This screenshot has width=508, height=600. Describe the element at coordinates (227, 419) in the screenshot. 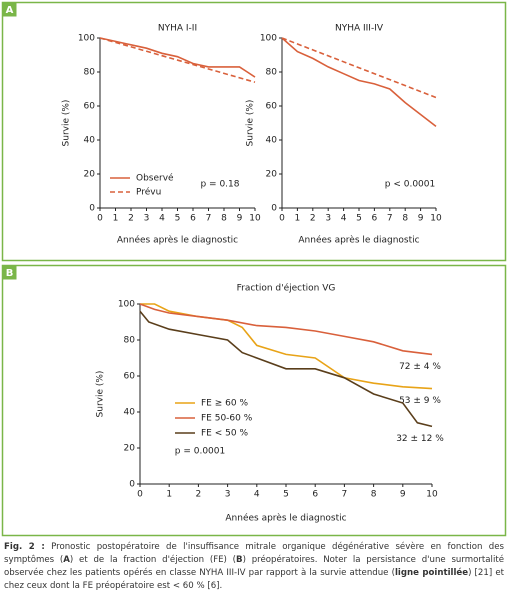

I see `legend-label: FE 50-60 %` at that location.